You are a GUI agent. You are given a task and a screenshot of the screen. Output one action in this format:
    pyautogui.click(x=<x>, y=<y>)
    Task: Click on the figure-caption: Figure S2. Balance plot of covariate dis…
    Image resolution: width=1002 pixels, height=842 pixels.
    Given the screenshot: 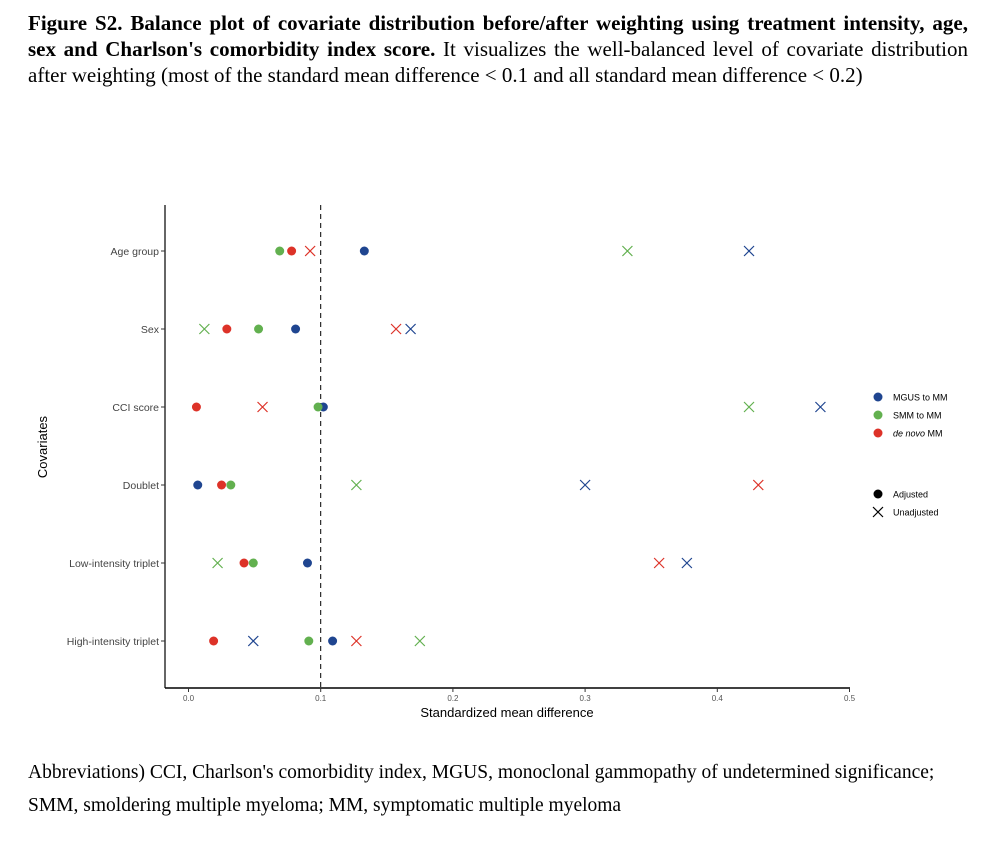 What is the action you would take?
    pyautogui.click(x=498, y=49)
    